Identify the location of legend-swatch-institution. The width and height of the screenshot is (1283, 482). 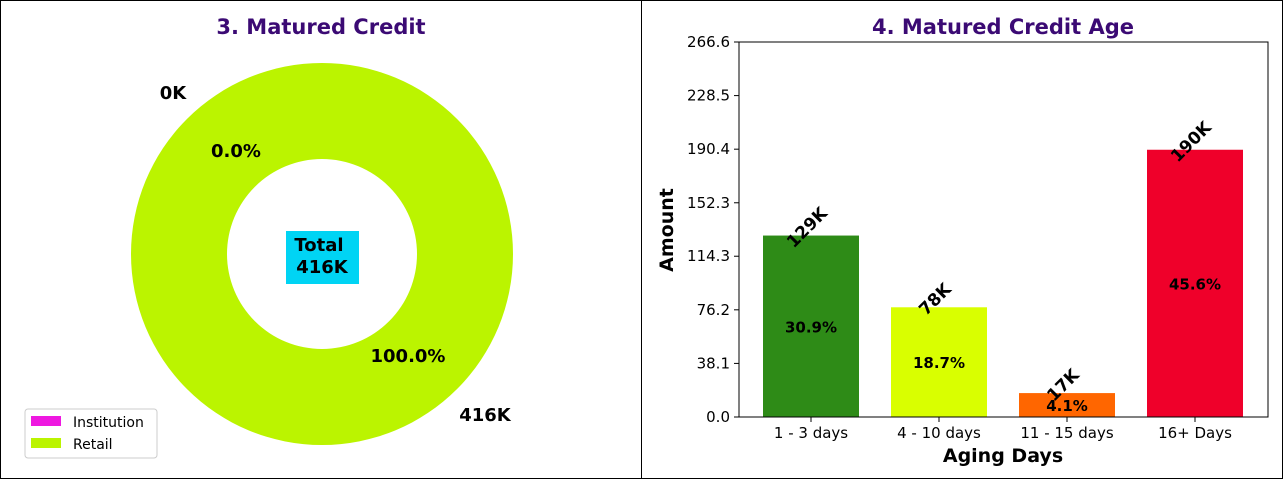
(46, 421).